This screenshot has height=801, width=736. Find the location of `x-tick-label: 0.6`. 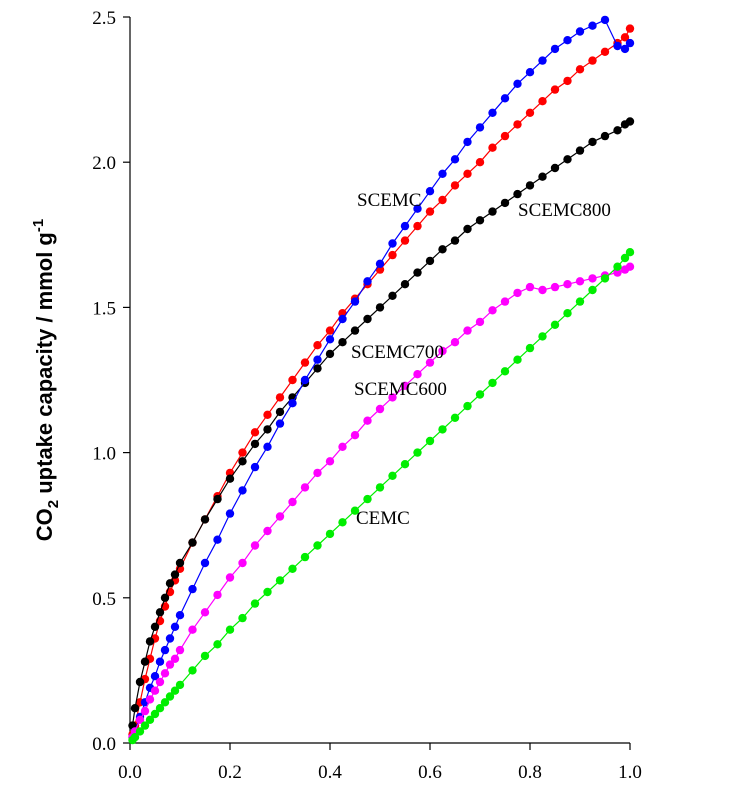

x-tick-label: 0.6 is located at coordinates (430, 772).